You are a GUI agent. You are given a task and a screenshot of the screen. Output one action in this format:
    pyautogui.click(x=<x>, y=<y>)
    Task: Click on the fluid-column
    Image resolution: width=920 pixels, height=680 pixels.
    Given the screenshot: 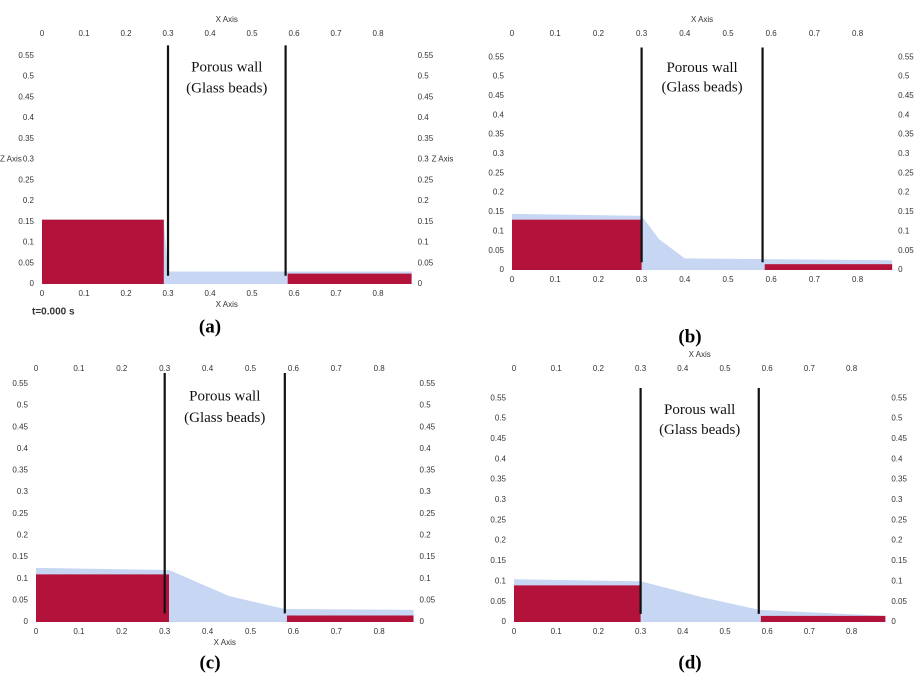 What is the action you would take?
    pyautogui.click(x=102, y=598)
    